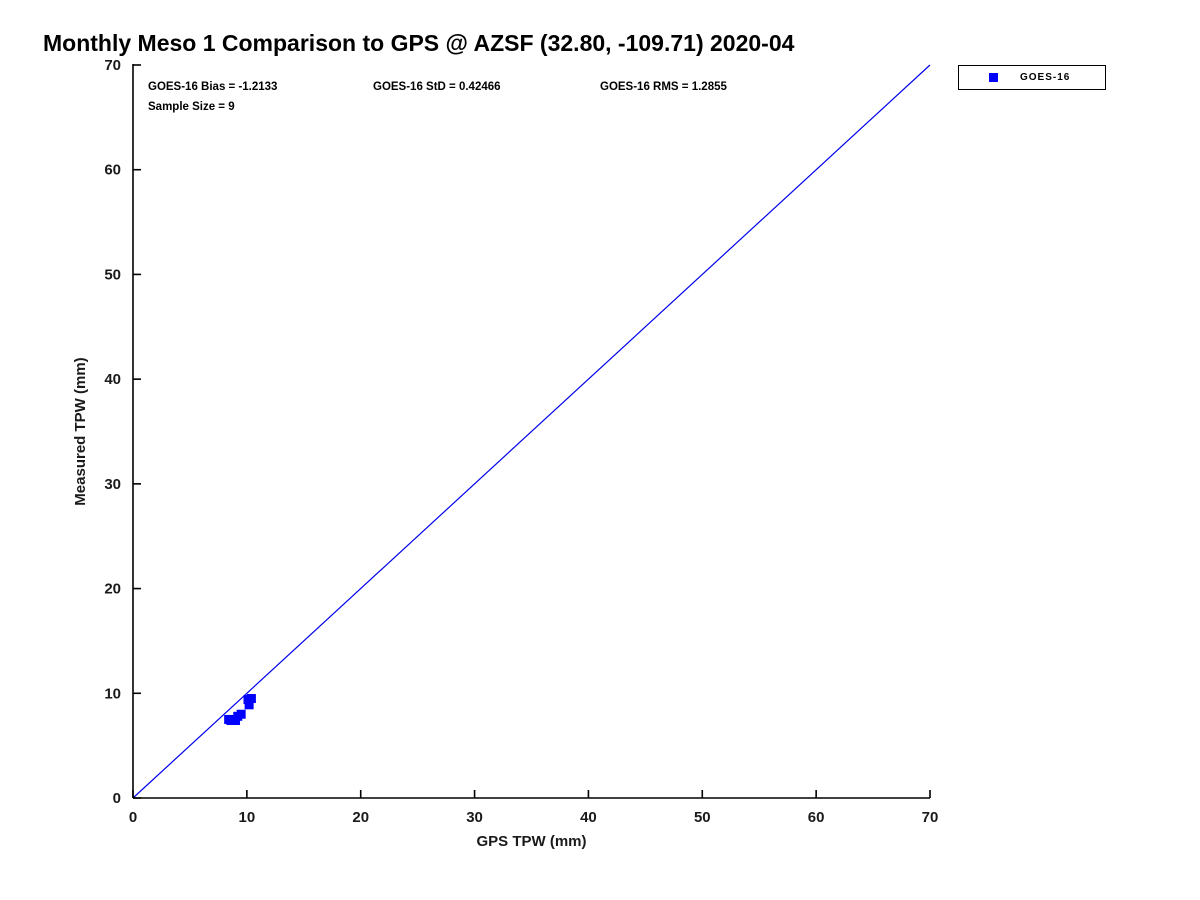  Describe the element at coordinates (133, 817) in the screenshot. I see `x-tick-label: 0` at that location.